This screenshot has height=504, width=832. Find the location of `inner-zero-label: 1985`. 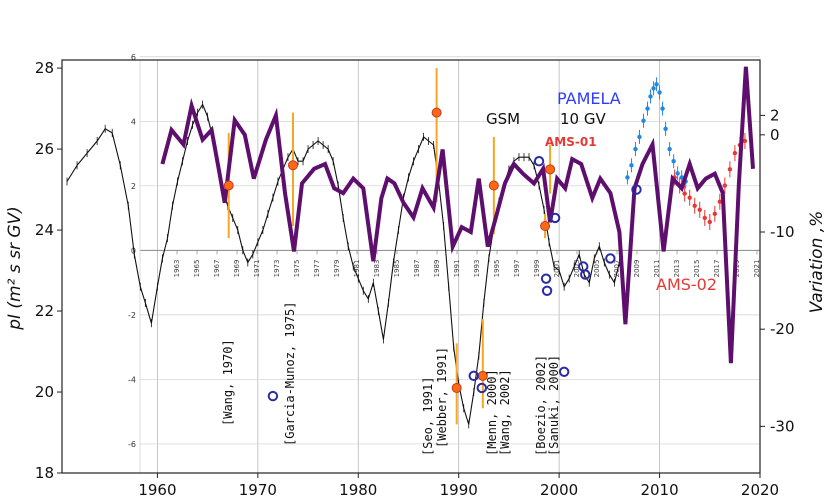

inner-zero-label: 1985 is located at coordinates (397, 269).